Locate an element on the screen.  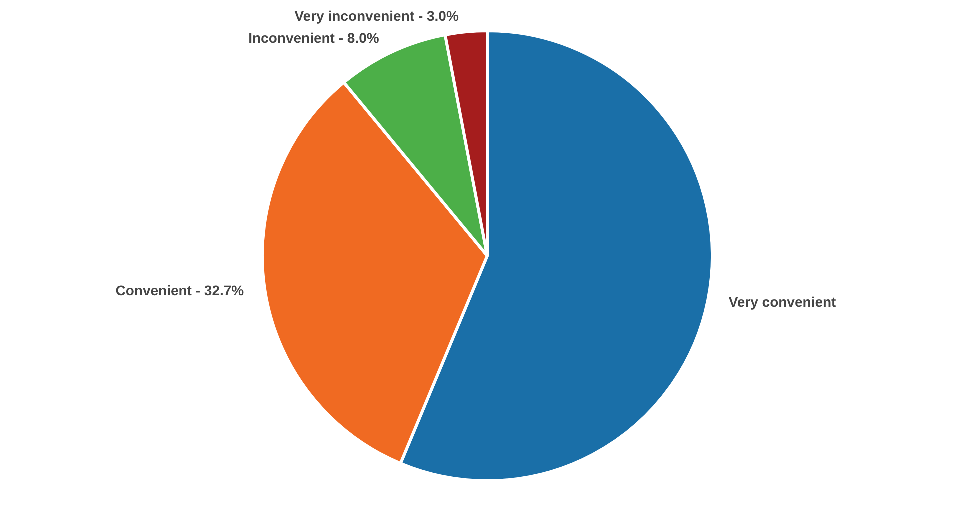
slice-label: Inconvenient - 8.0% is located at coordinates (314, 38).